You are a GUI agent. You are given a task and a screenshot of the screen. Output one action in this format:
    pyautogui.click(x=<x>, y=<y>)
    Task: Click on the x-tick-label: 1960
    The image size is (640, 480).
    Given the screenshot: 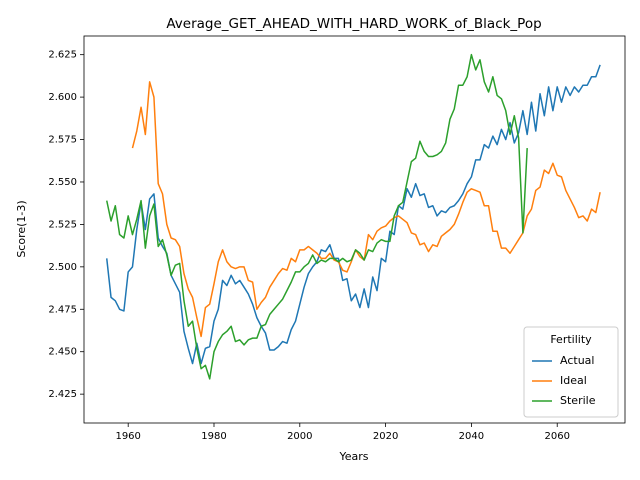 What is the action you would take?
    pyautogui.click(x=127, y=436)
    